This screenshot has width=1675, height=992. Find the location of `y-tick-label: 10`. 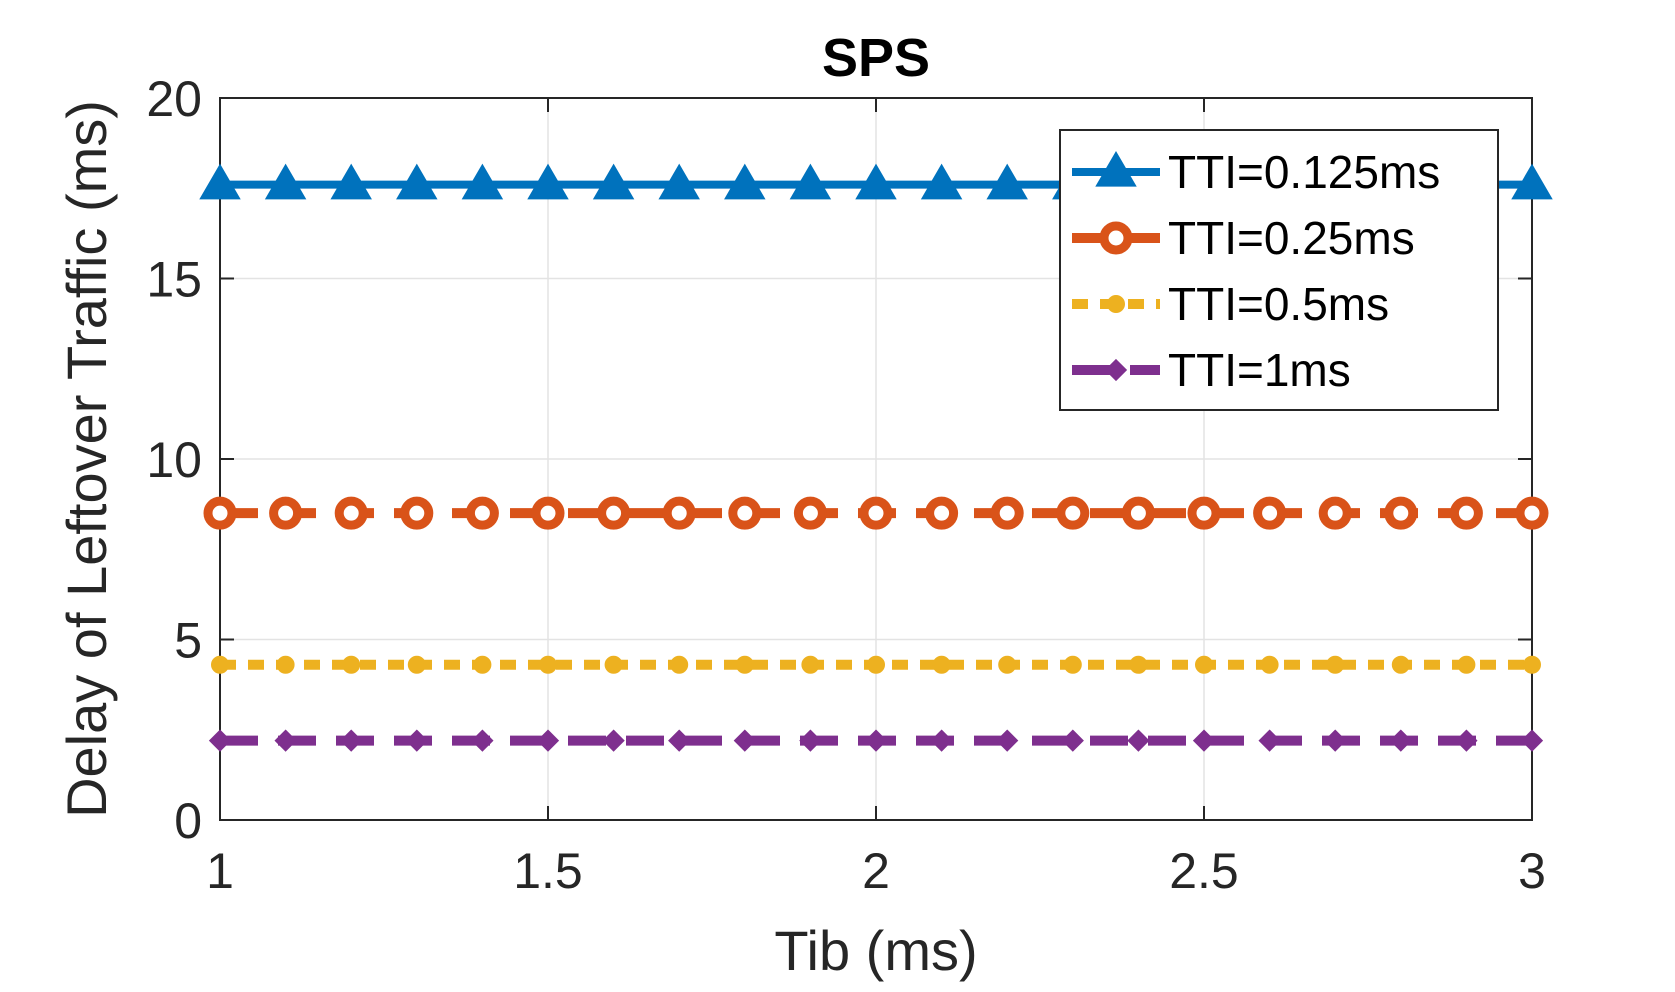

y-tick-label: 10 is located at coordinates (174, 460).